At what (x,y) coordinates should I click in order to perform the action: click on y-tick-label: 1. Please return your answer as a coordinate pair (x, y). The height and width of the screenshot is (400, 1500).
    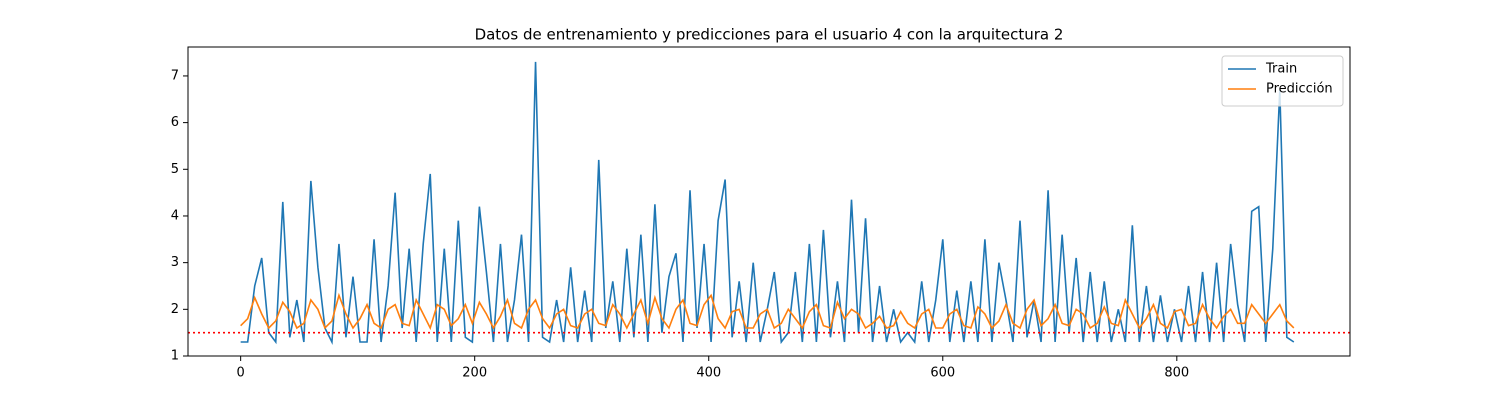
    Looking at the image, I should click on (175, 356).